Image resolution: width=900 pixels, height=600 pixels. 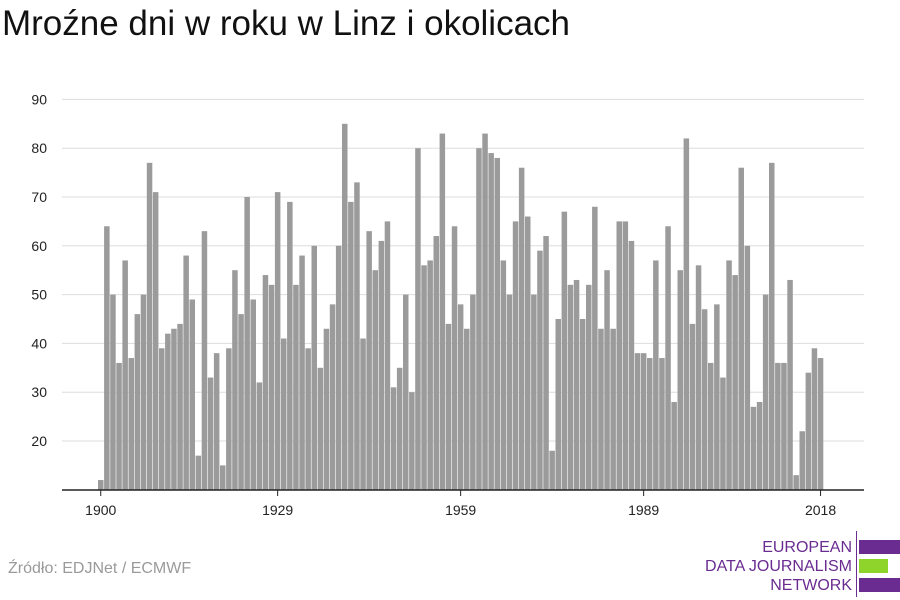 I want to click on source-note: Źródło: EDJNet / ECMWF, so click(x=100, y=568).